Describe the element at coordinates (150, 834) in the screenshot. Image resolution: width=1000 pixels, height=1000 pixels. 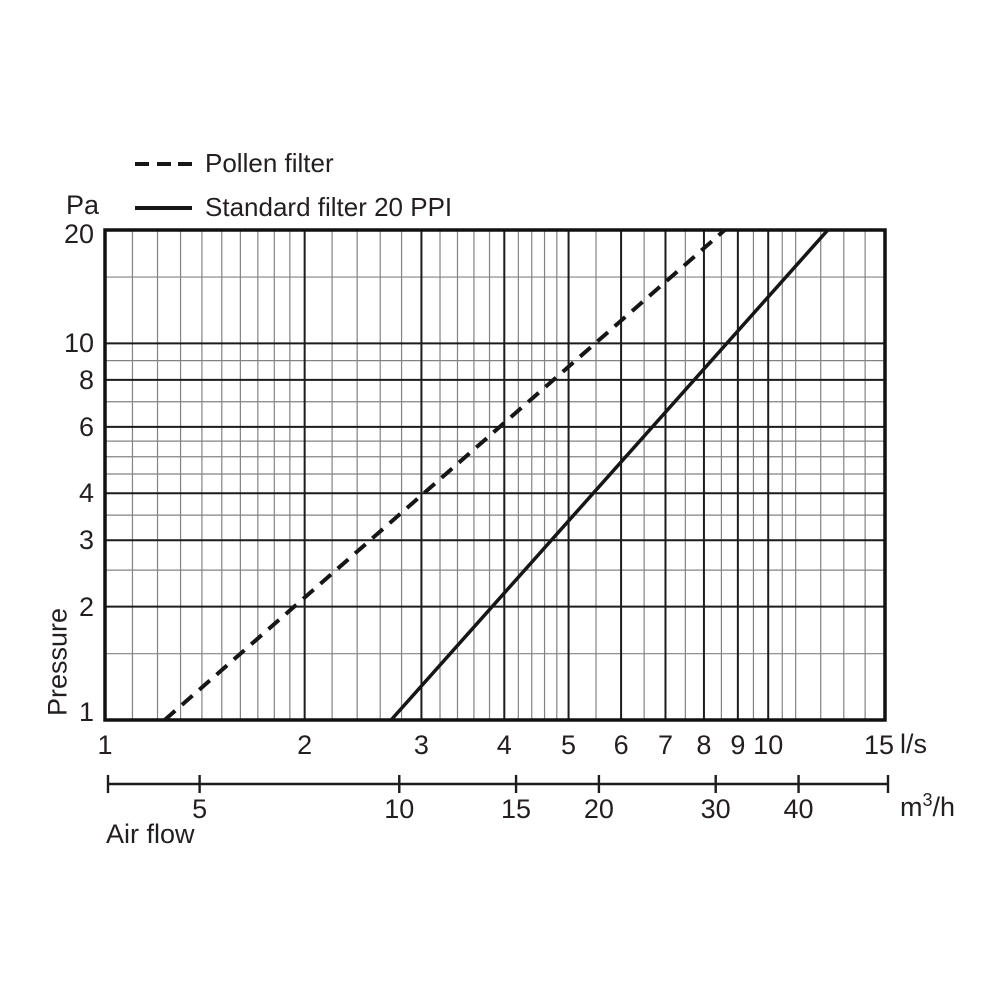
I see `x-axis-title: Air flow` at that location.